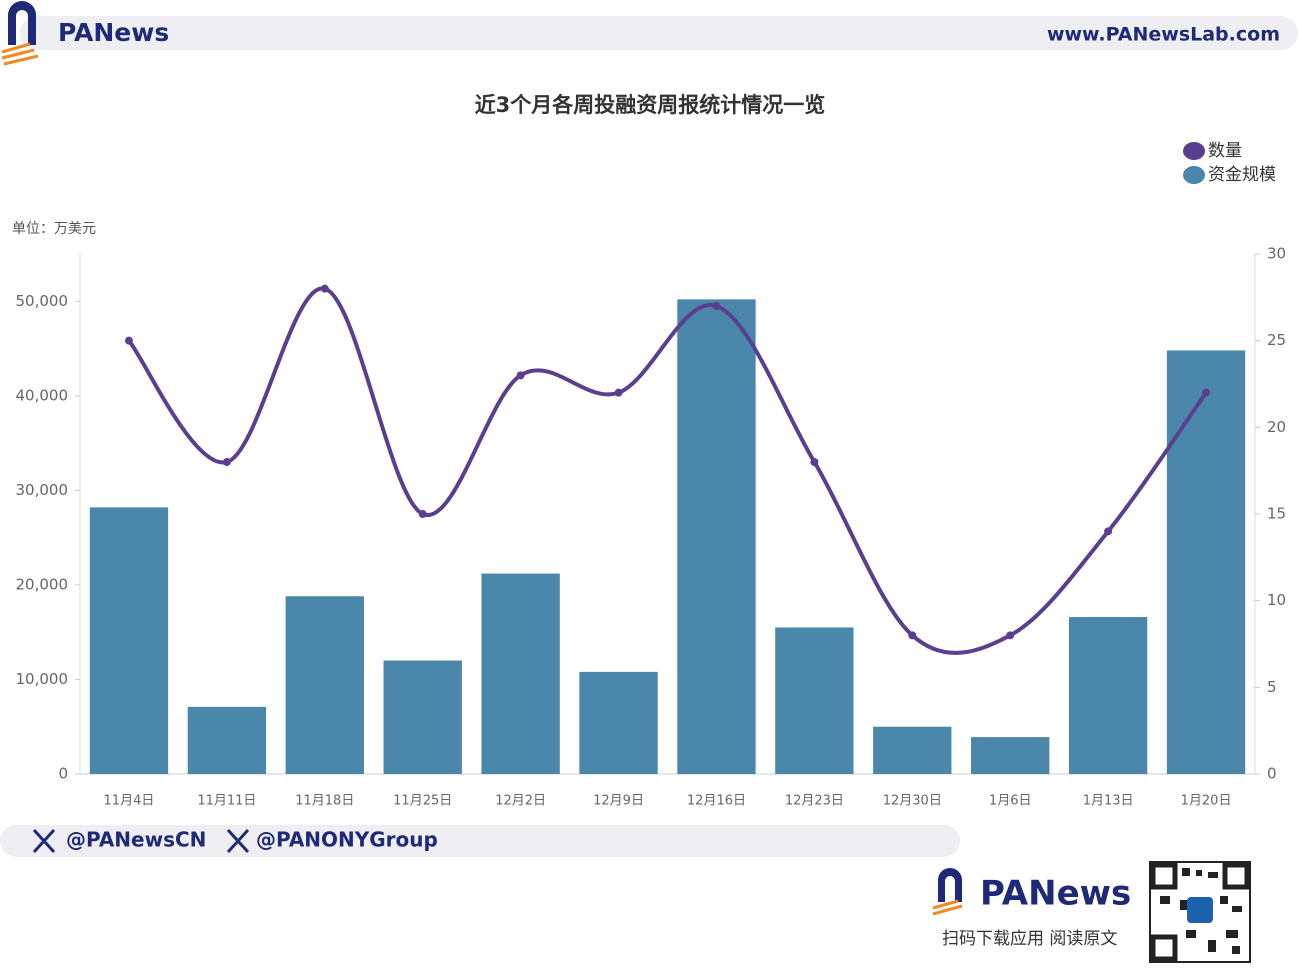 This screenshot has width=1300, height=976. What do you see at coordinates (1272, 774) in the screenshot?
I see `y2-tick-label: 0` at bounding box center [1272, 774].